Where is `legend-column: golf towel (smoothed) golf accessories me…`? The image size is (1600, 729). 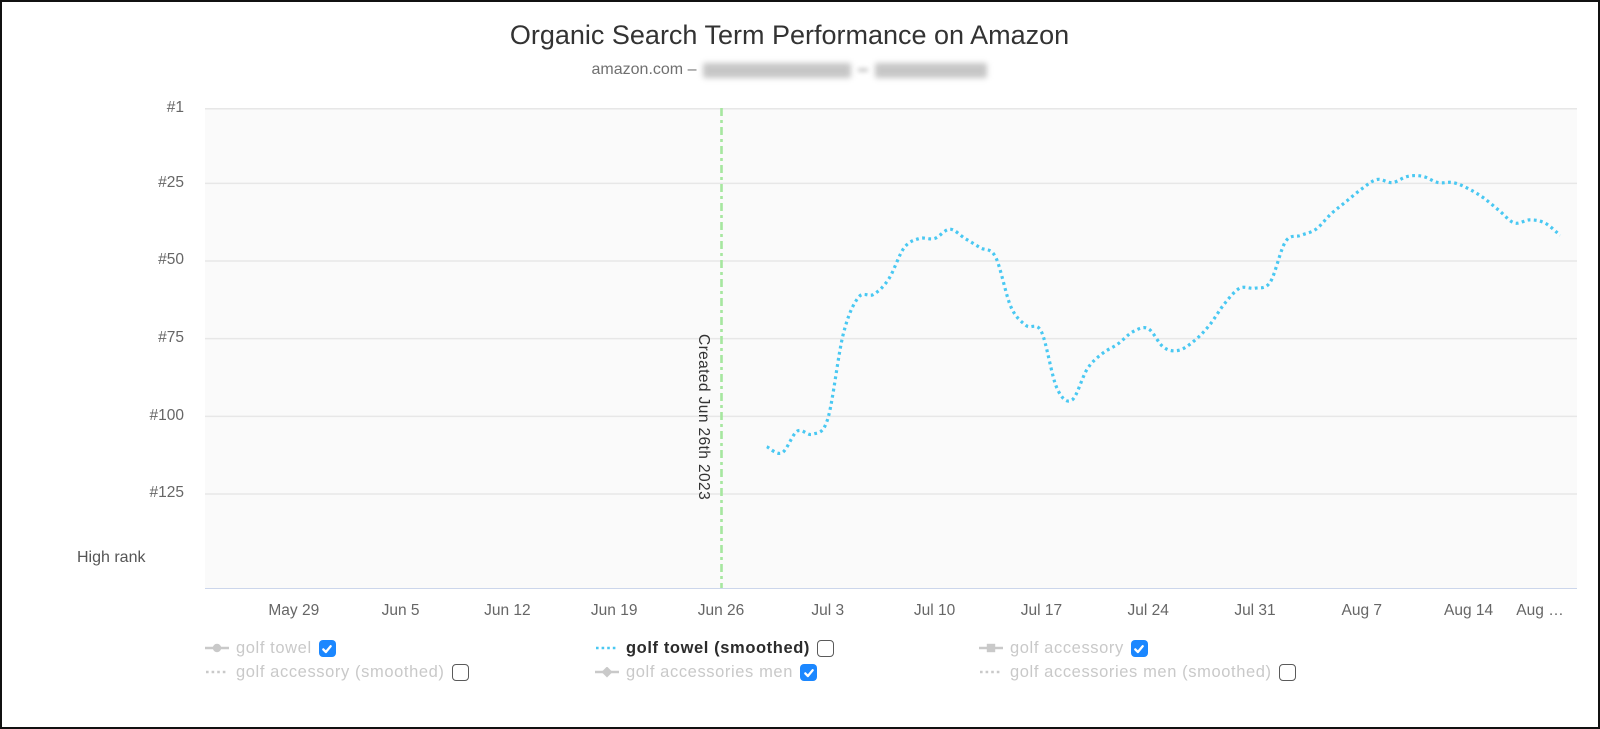
legend-column: golf towel (smoothed) golf accessories me… is located at coordinates (714, 660).